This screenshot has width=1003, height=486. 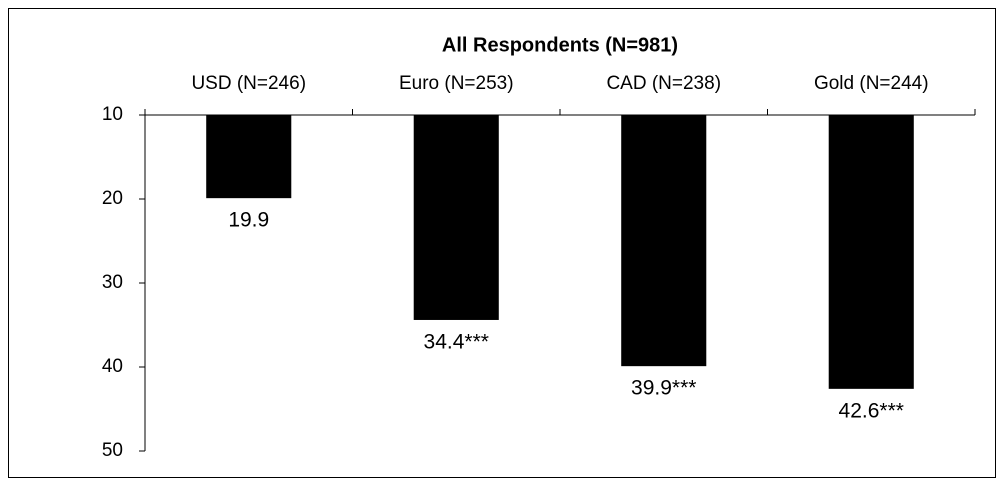 I want to click on y-tick-label: 40, so click(x=112, y=366).